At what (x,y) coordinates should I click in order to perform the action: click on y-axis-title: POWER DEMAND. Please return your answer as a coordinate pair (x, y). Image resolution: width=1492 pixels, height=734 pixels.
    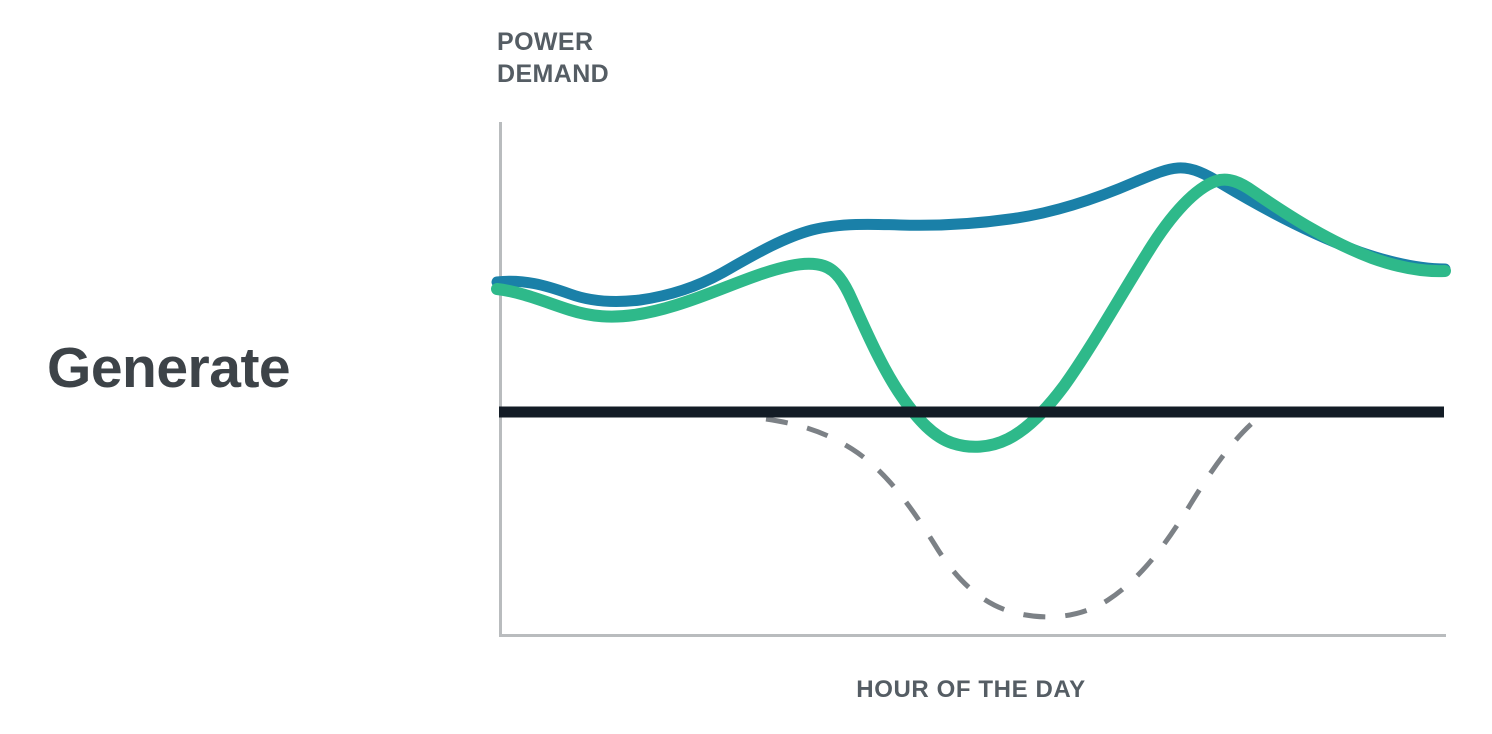
    Looking at the image, I should click on (553, 58).